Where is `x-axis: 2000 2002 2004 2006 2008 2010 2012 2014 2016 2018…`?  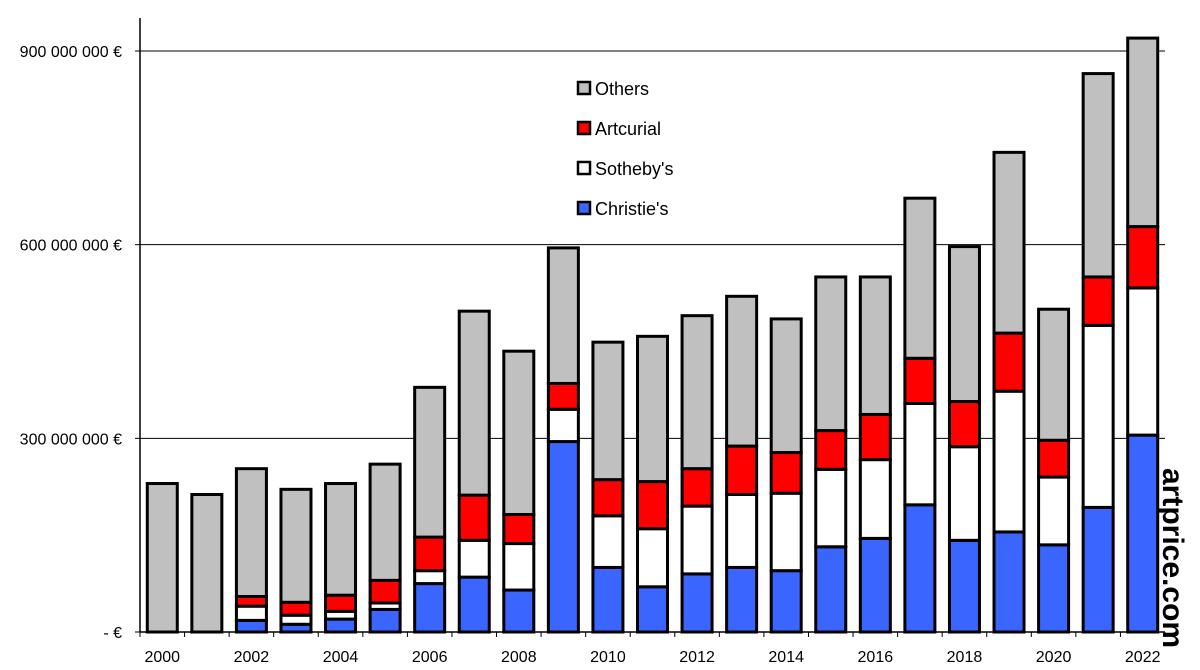 x-axis: 2000 2002 2004 2006 2008 2010 2012 2014 2016 2018… is located at coordinates (652, 648).